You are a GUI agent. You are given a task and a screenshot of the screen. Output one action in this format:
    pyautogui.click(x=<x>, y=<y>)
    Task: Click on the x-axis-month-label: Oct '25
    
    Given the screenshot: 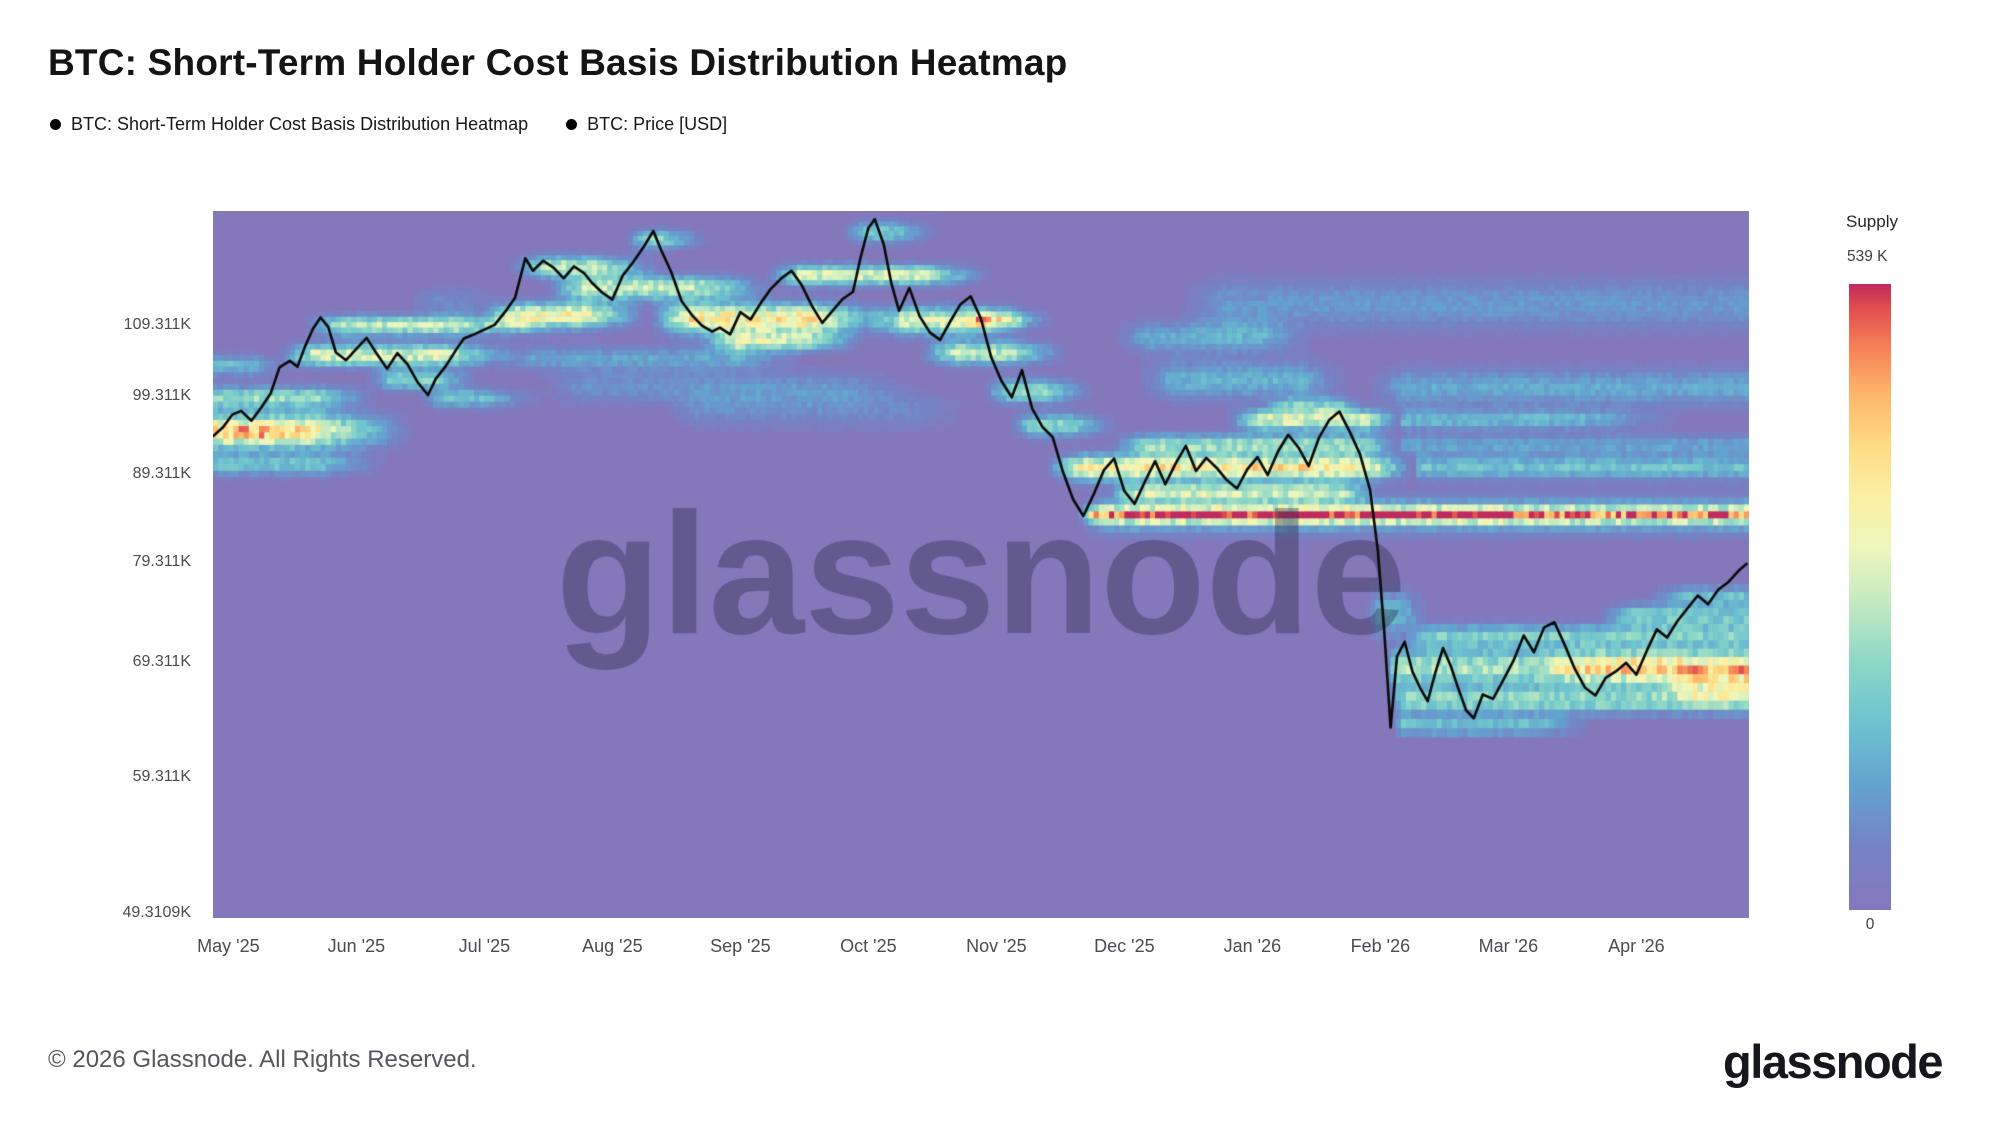 What is the action you would take?
    pyautogui.click(x=868, y=946)
    